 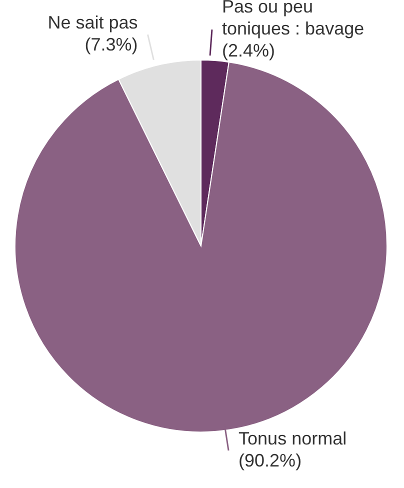 I want to click on slice-label: Tonus normal, so click(x=292, y=438).